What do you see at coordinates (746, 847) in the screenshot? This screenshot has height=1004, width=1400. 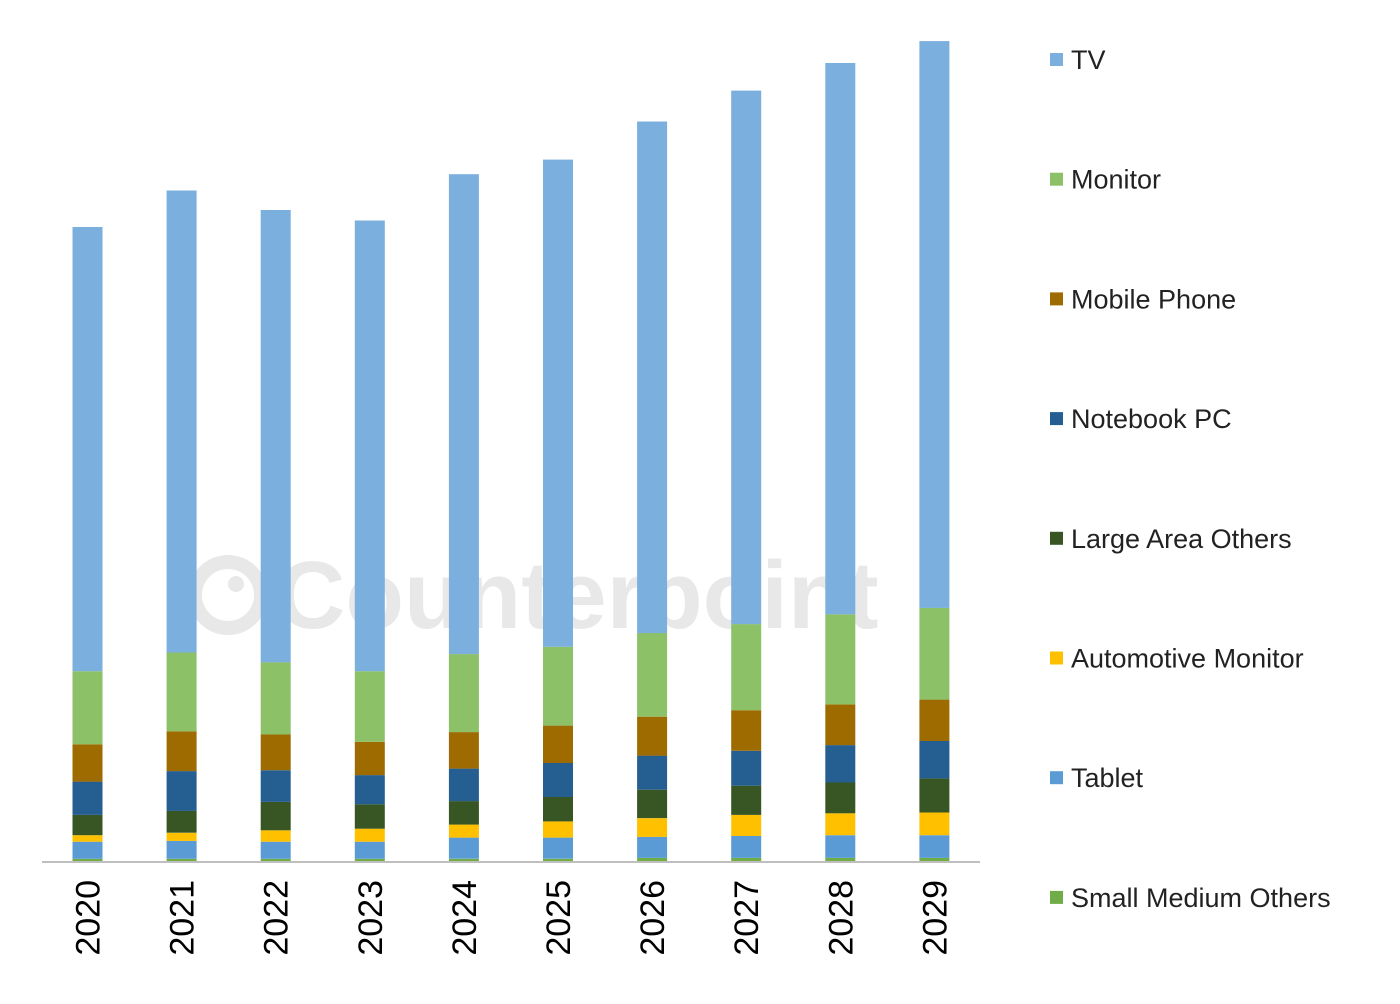 I see `bar-segment-tablet-2027` at bounding box center [746, 847].